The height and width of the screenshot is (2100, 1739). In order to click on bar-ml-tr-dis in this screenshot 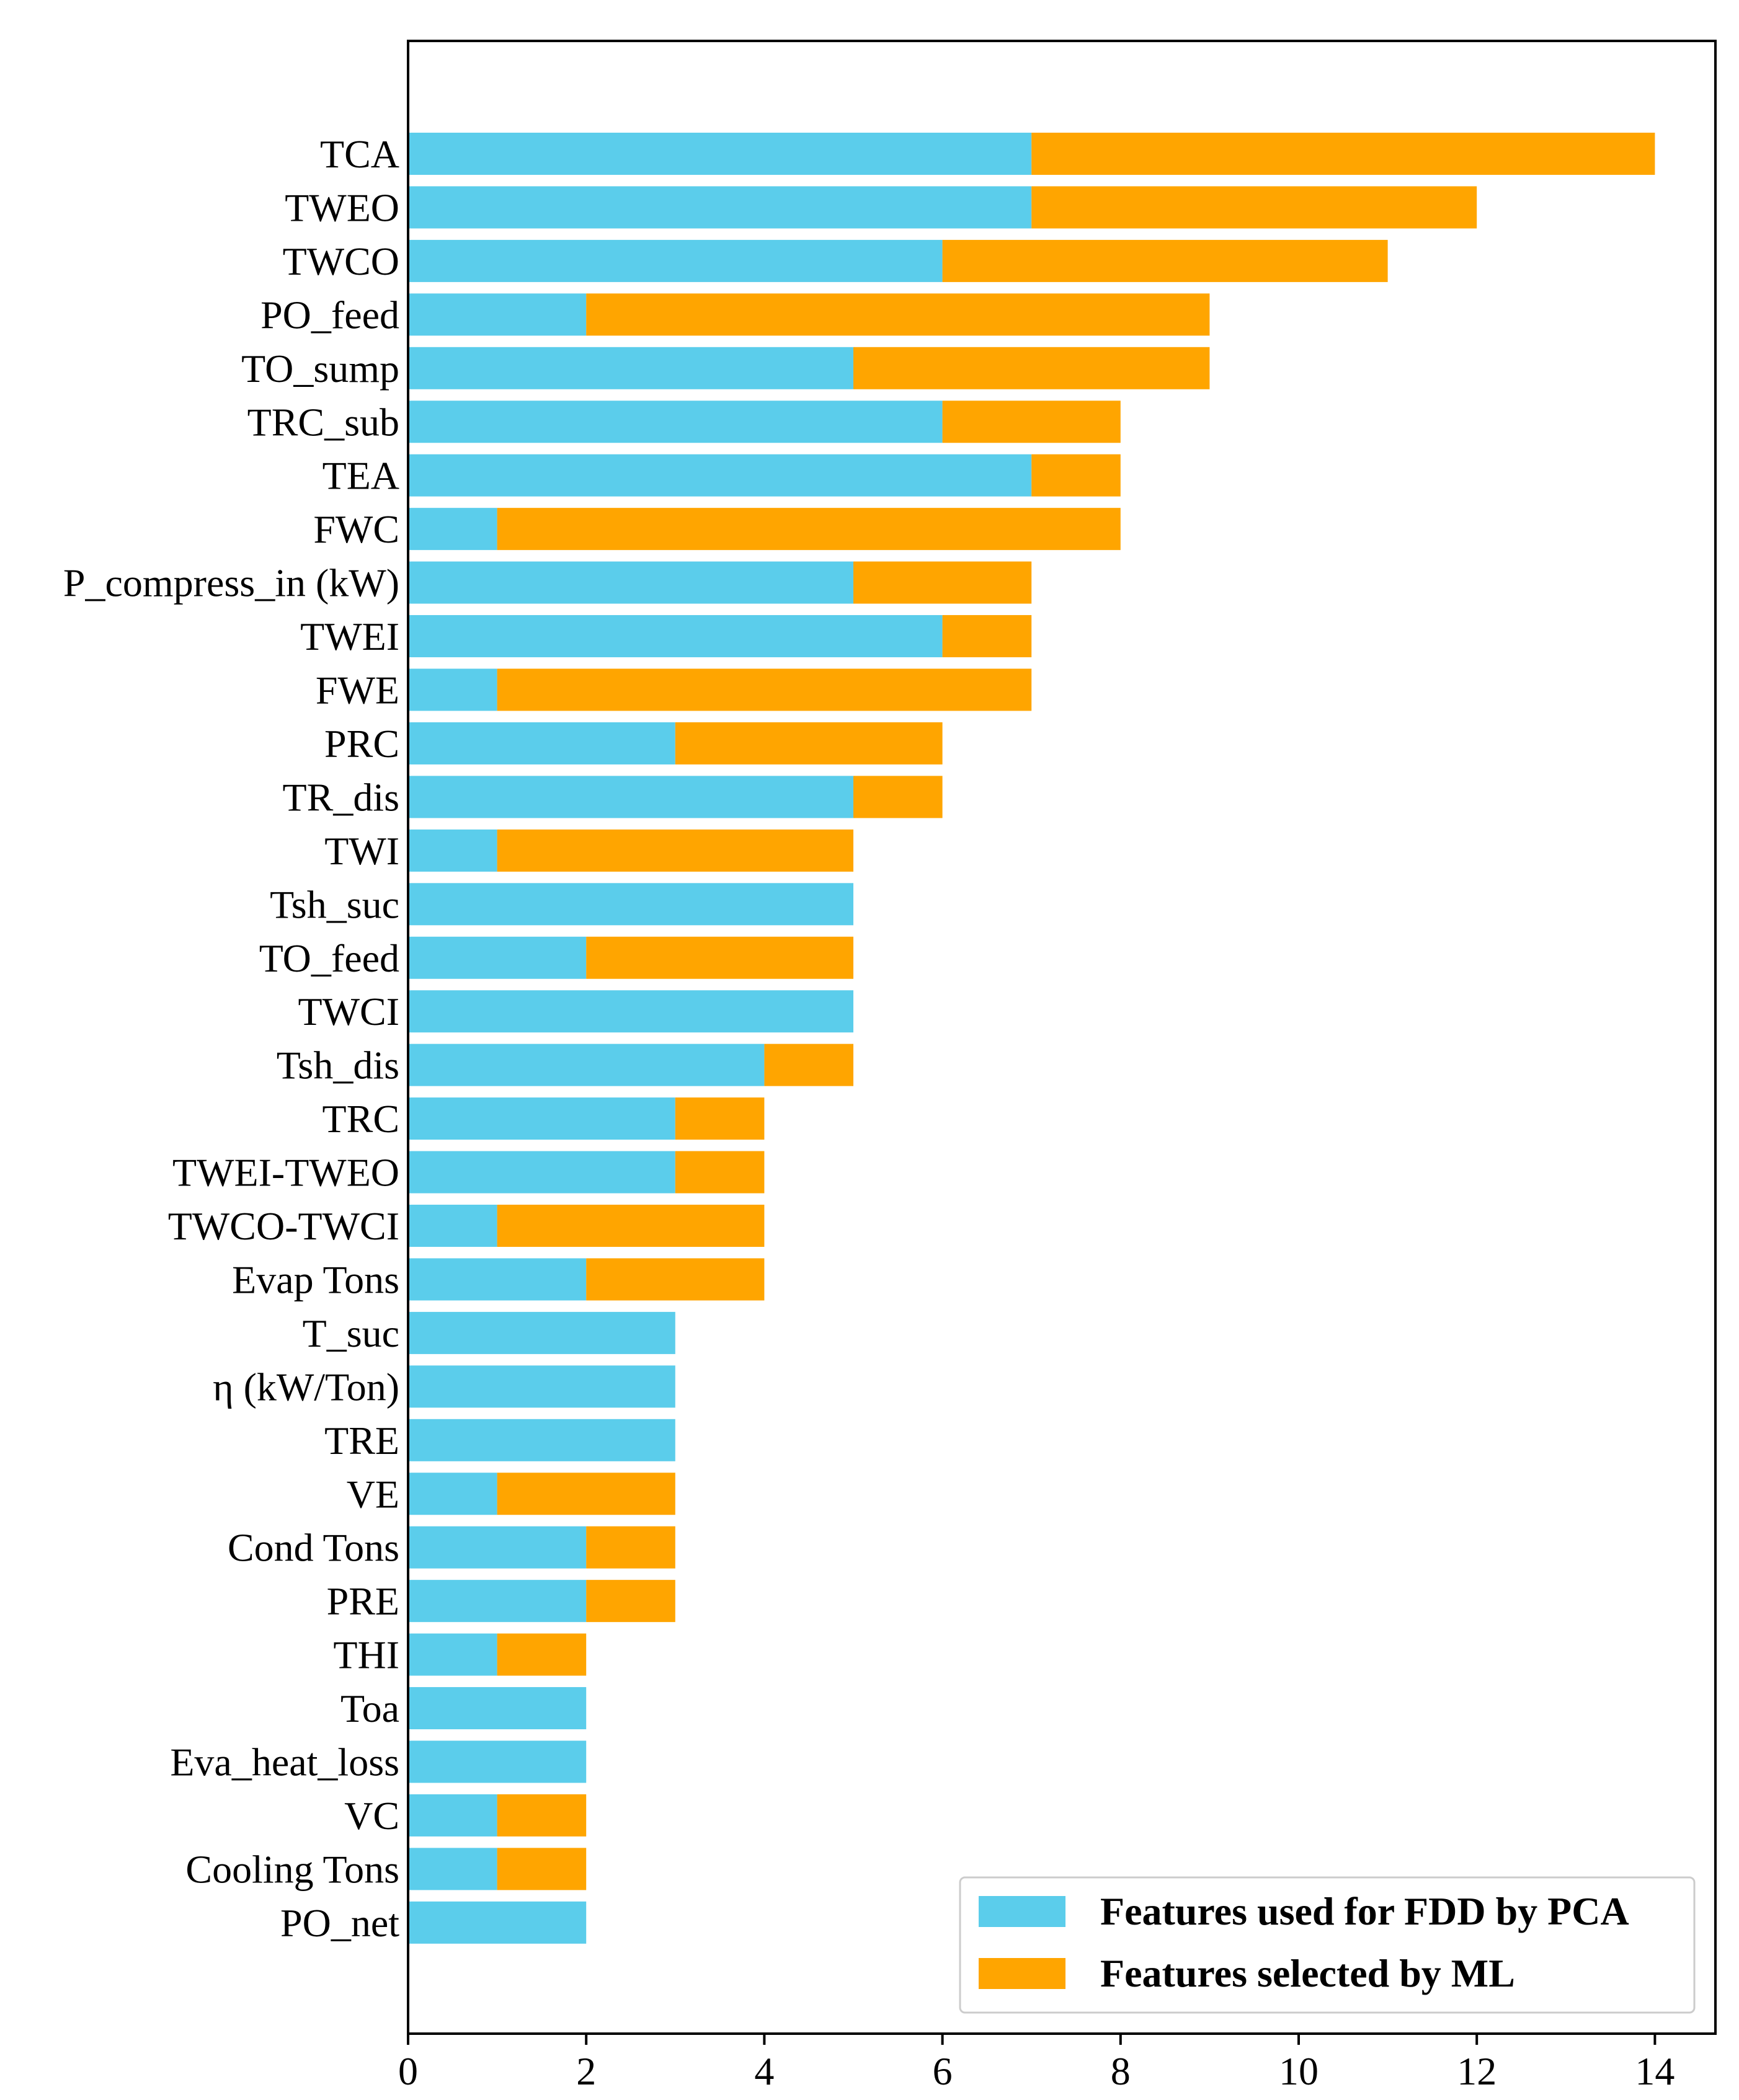, I will do `click(898, 797)`.